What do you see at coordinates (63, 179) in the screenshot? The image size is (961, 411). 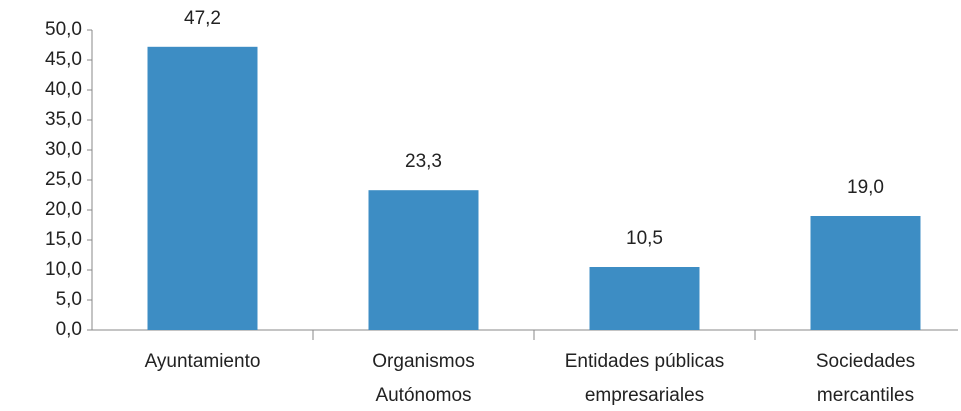 I see `y-tick-label: 25,0` at bounding box center [63, 179].